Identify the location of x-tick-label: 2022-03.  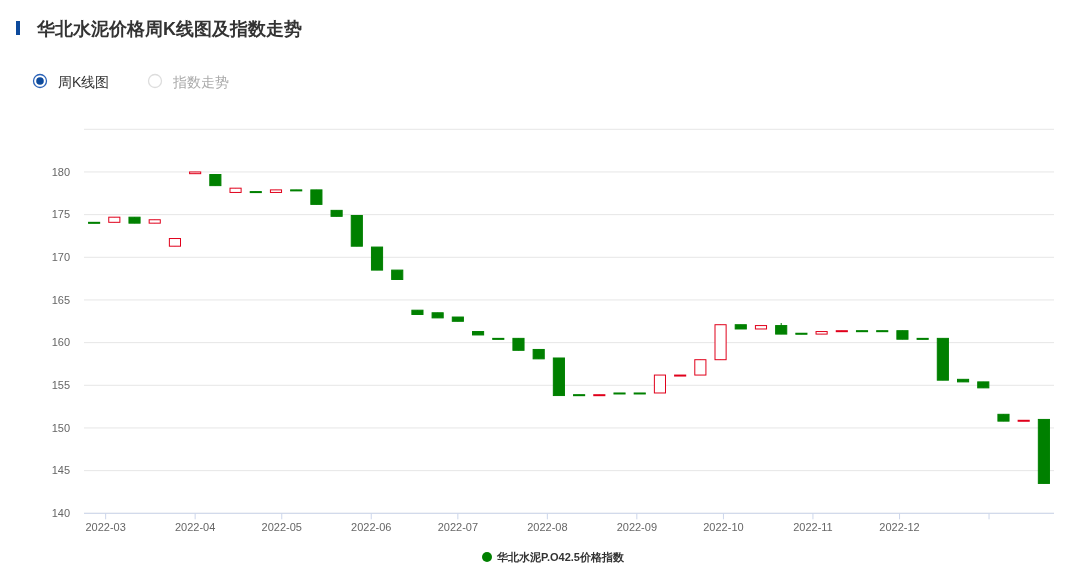
(105, 527).